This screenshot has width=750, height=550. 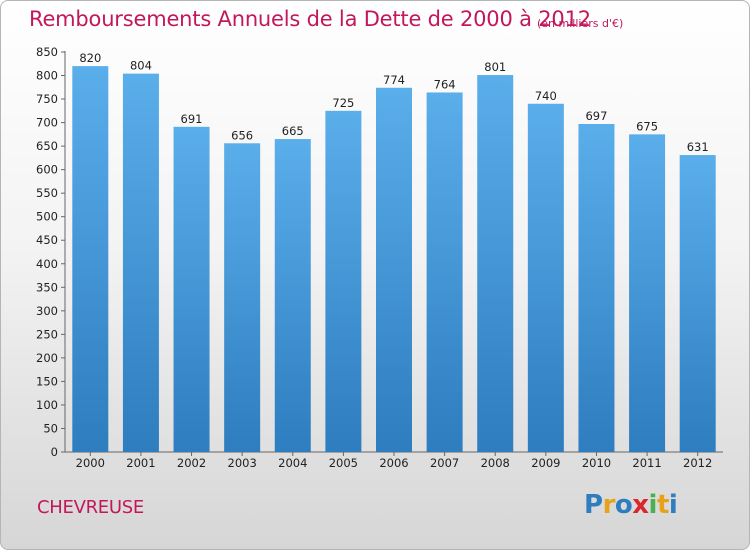 I want to click on x-tick-label: 2007, so click(x=444, y=463).